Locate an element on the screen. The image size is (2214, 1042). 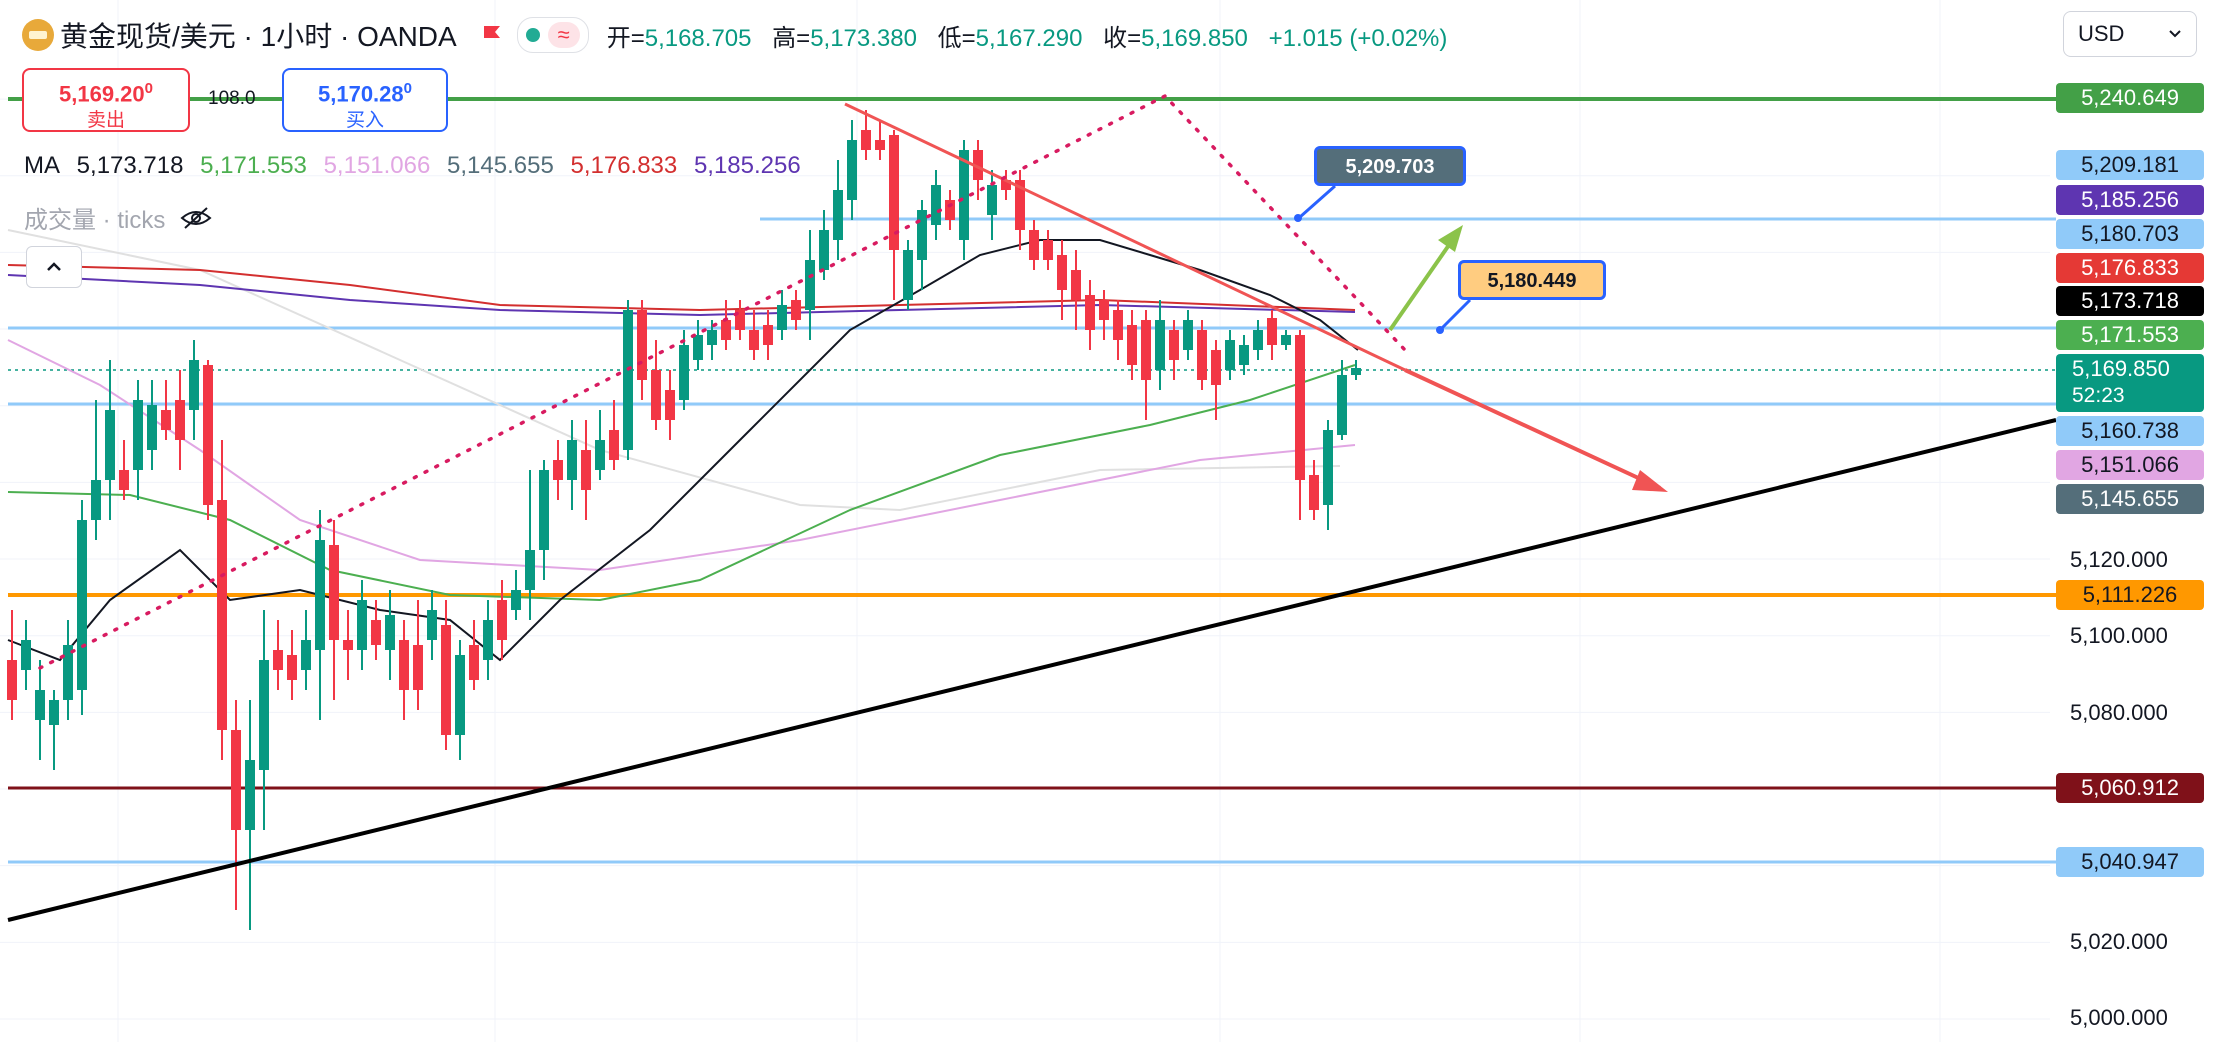
projection-arrow-head is located at coordinates (1650, 481).